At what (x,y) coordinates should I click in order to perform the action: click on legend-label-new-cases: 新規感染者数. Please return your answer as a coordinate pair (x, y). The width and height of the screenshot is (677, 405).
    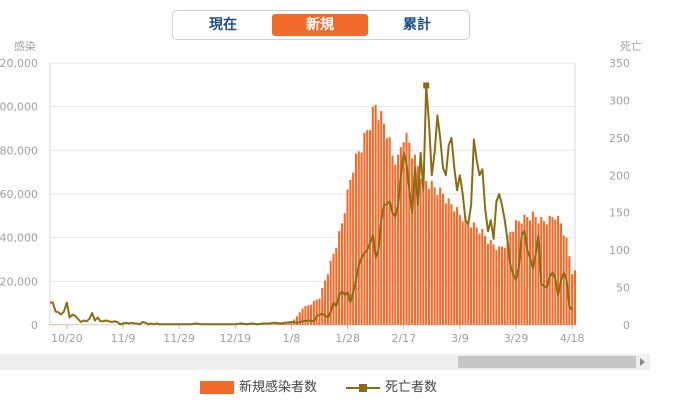
    Looking at the image, I should click on (278, 387).